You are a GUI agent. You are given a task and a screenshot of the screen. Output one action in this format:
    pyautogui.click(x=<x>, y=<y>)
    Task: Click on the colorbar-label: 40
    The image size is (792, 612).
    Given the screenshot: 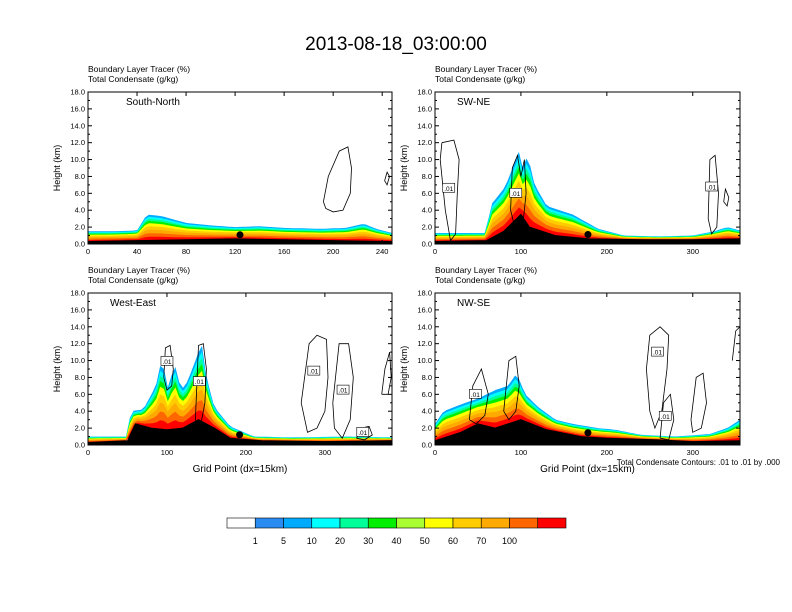 What is the action you would take?
    pyautogui.click(x=396, y=541)
    